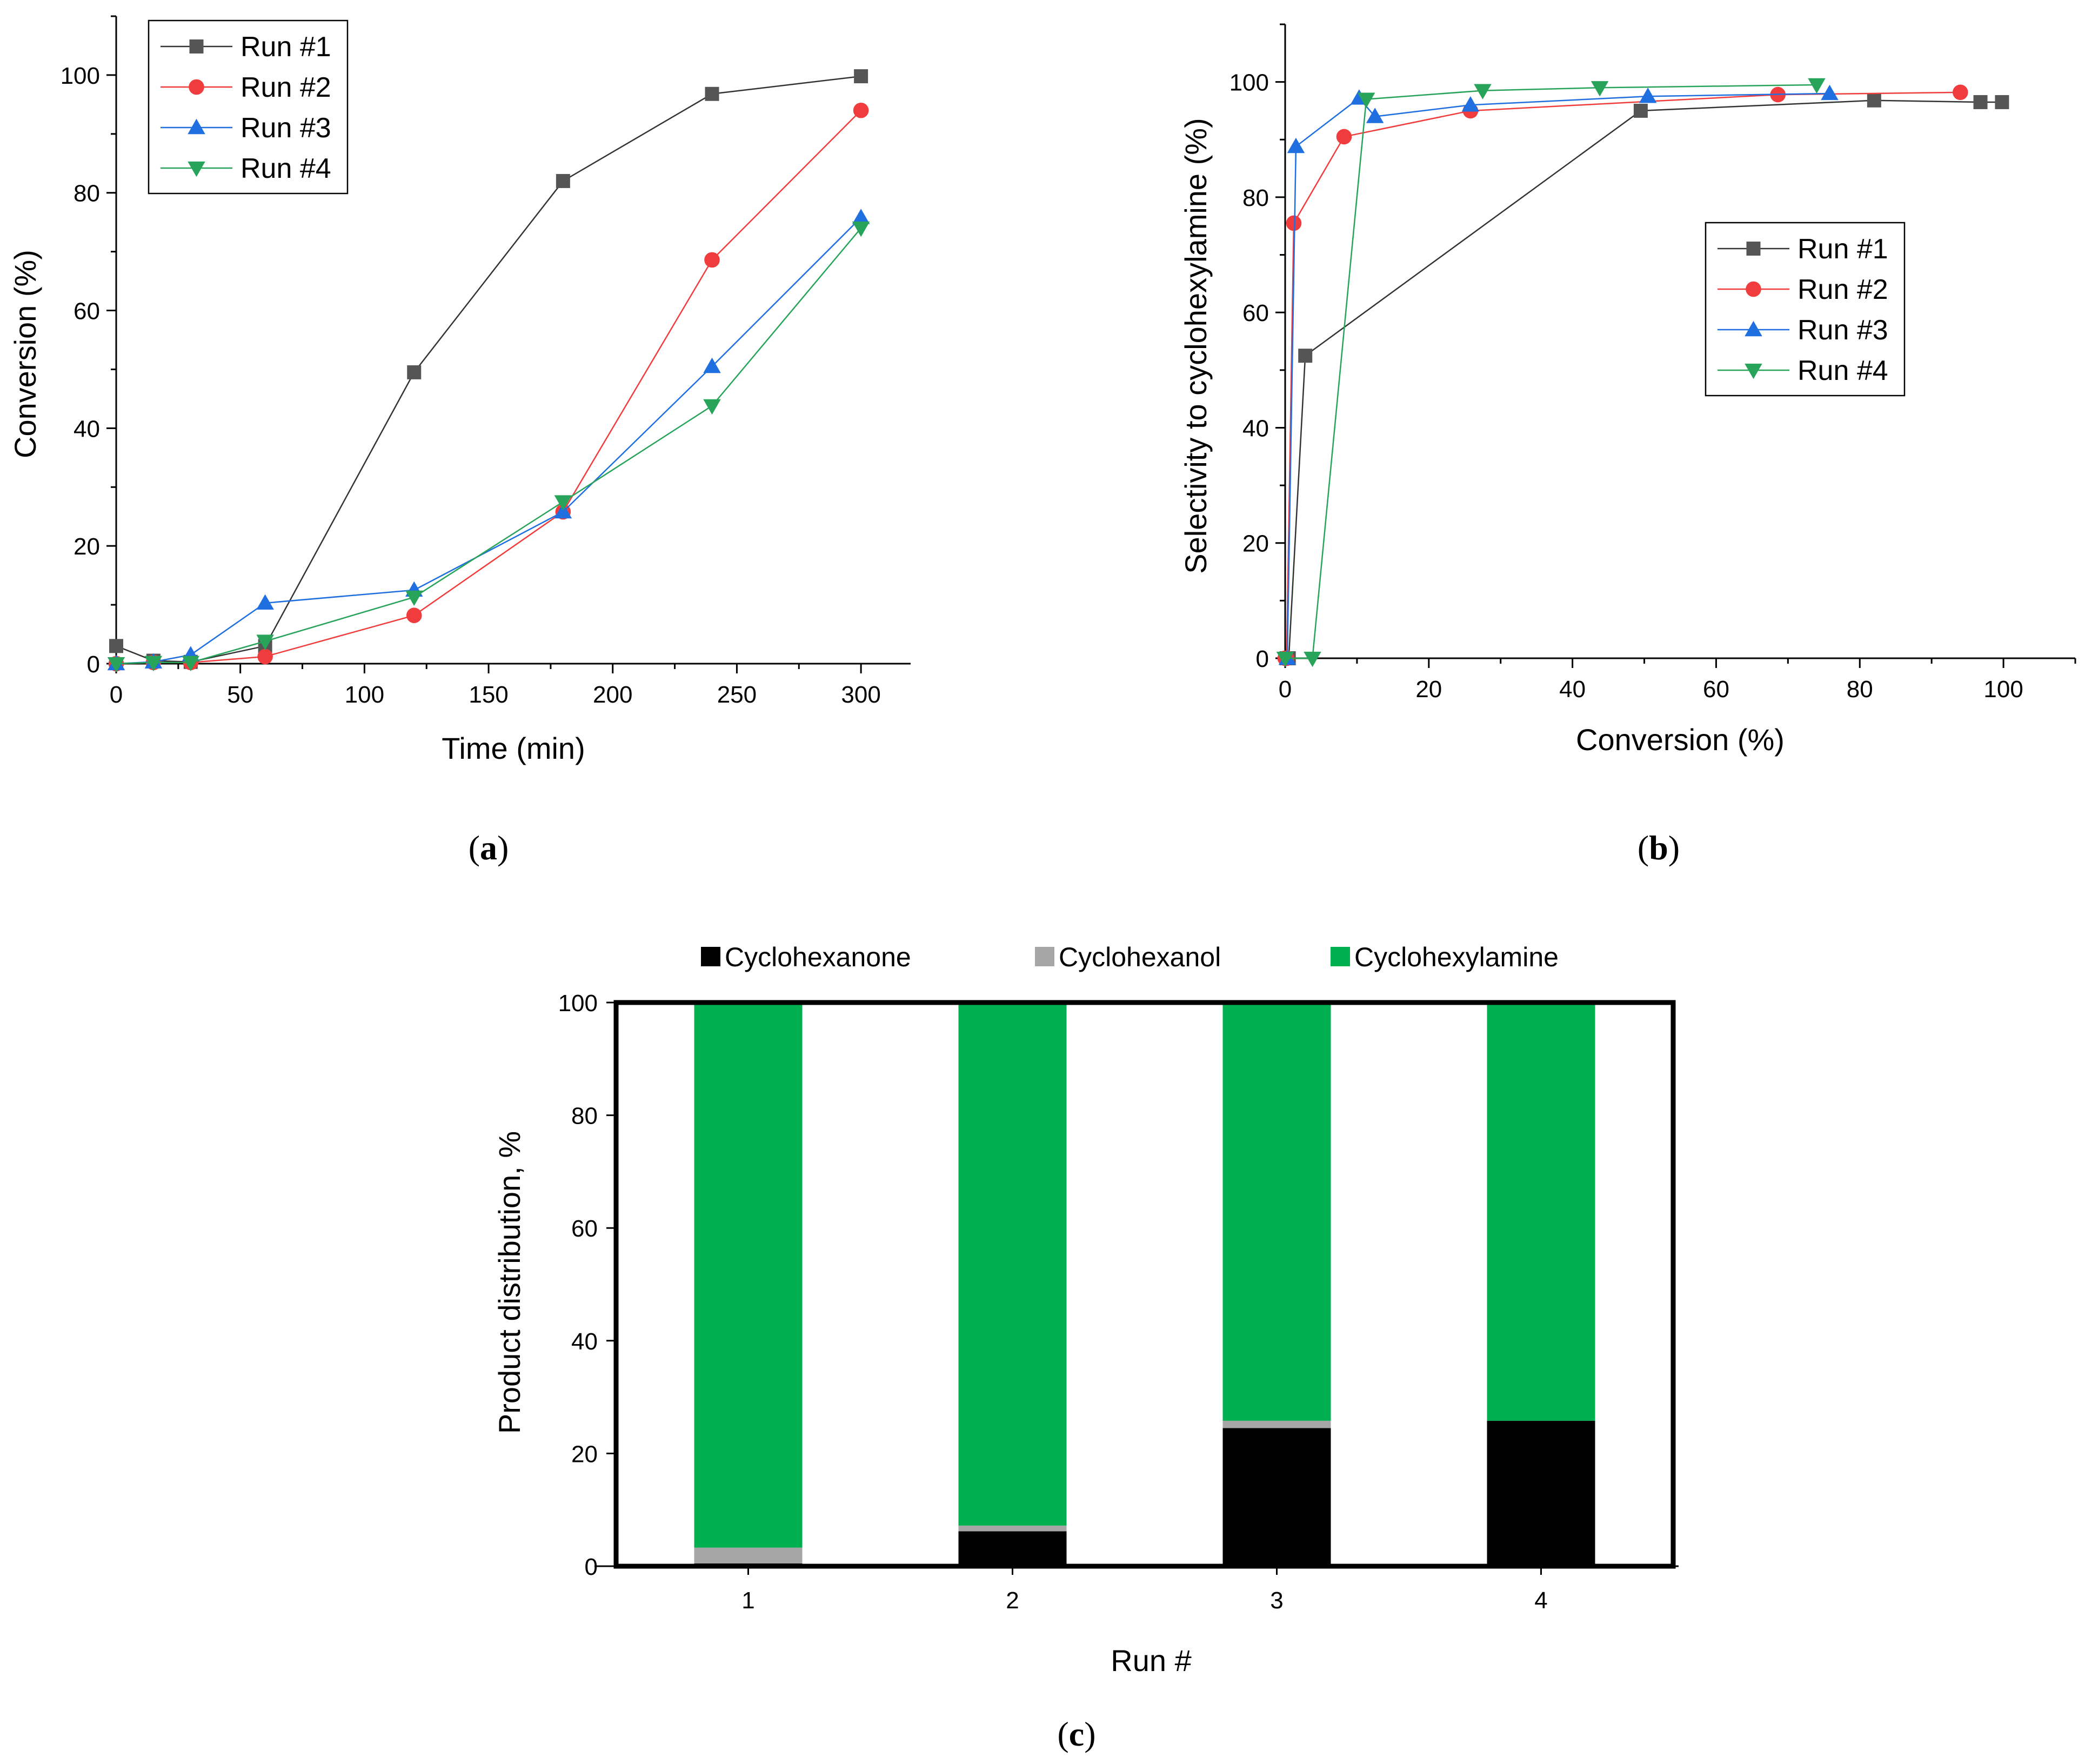 The image size is (2085, 1764). Describe the element at coordinates (489, 446) in the screenshot. I see `chart-a-series-4-line` at that location.